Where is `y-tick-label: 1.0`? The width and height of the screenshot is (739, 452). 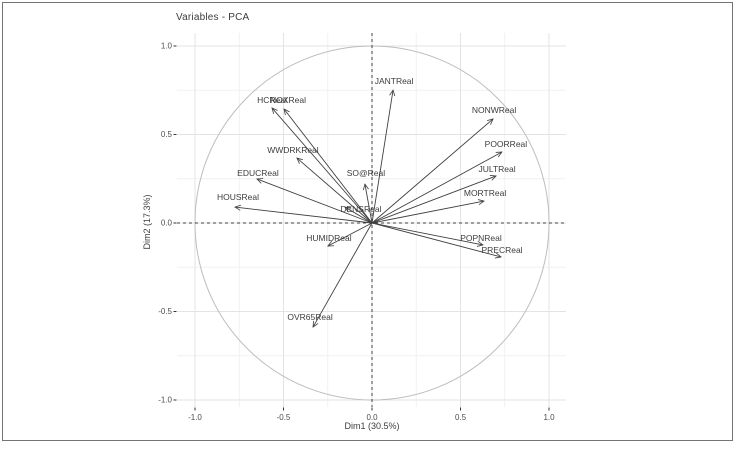
y-tick-label: 1.0 is located at coordinates (167, 46).